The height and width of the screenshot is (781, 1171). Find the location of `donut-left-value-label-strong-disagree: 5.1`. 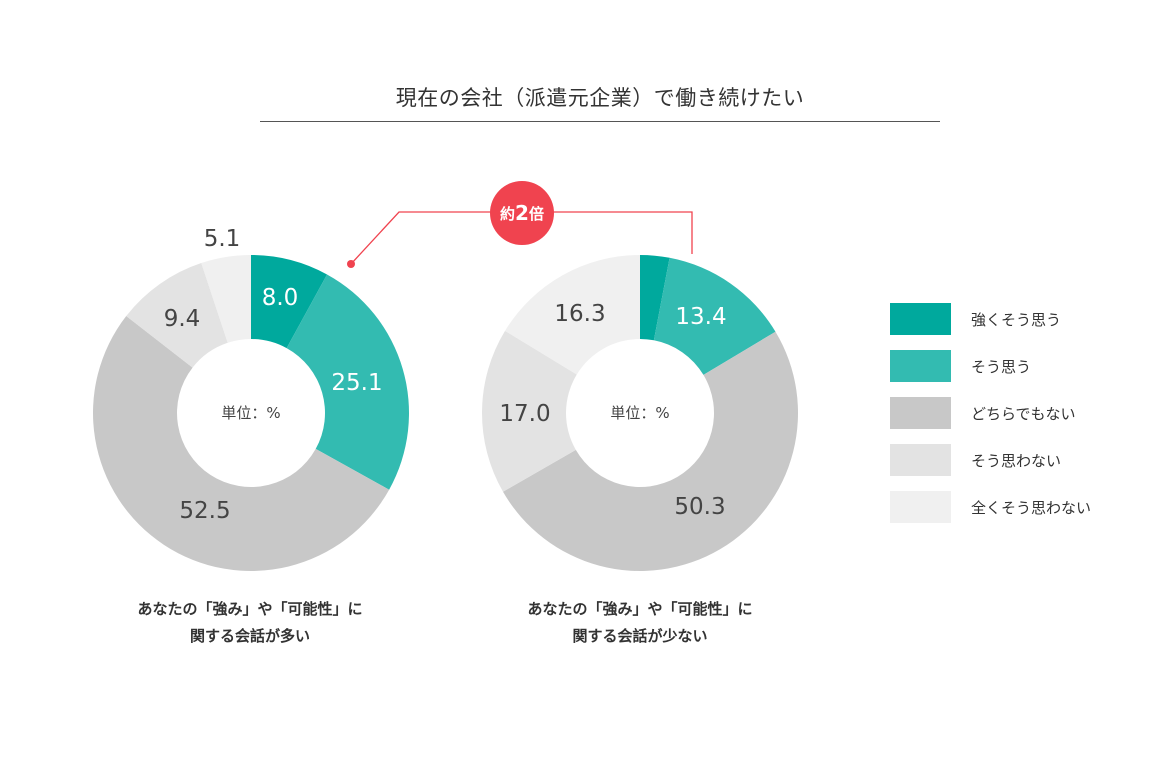

donut-left-value-label-strong-disagree: 5.1 is located at coordinates (222, 239).